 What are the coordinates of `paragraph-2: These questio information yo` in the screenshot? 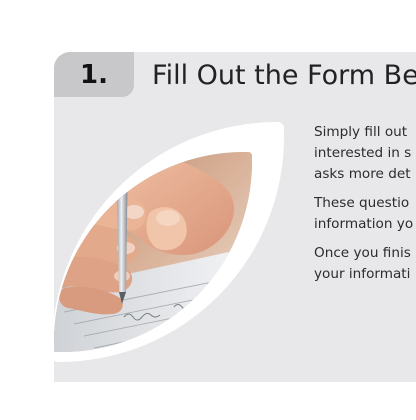 It's located at (365, 214).